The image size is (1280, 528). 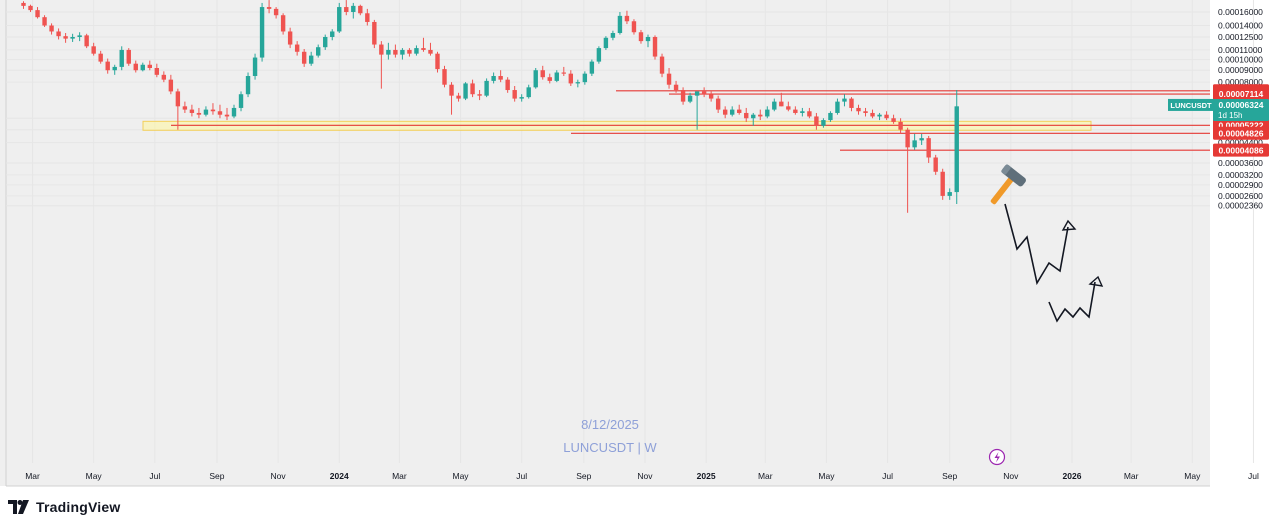 I want to click on price-tick-label: 0.00011000, so click(x=1240, y=50).